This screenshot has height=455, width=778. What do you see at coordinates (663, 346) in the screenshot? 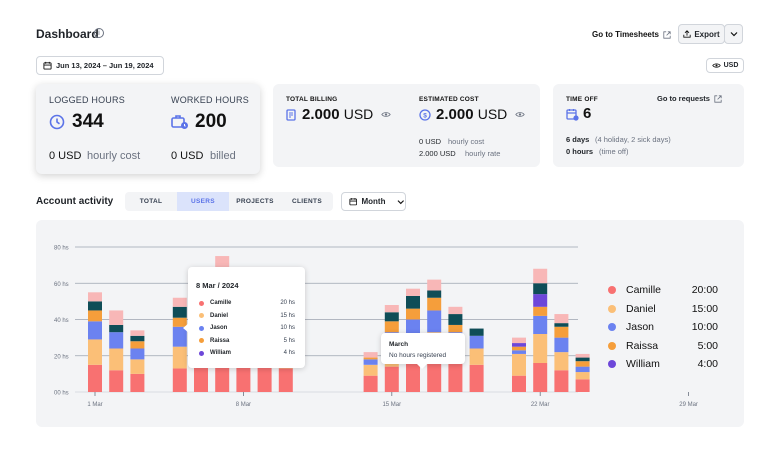
I see `legend-item: Raissa 5:00` at bounding box center [663, 346].